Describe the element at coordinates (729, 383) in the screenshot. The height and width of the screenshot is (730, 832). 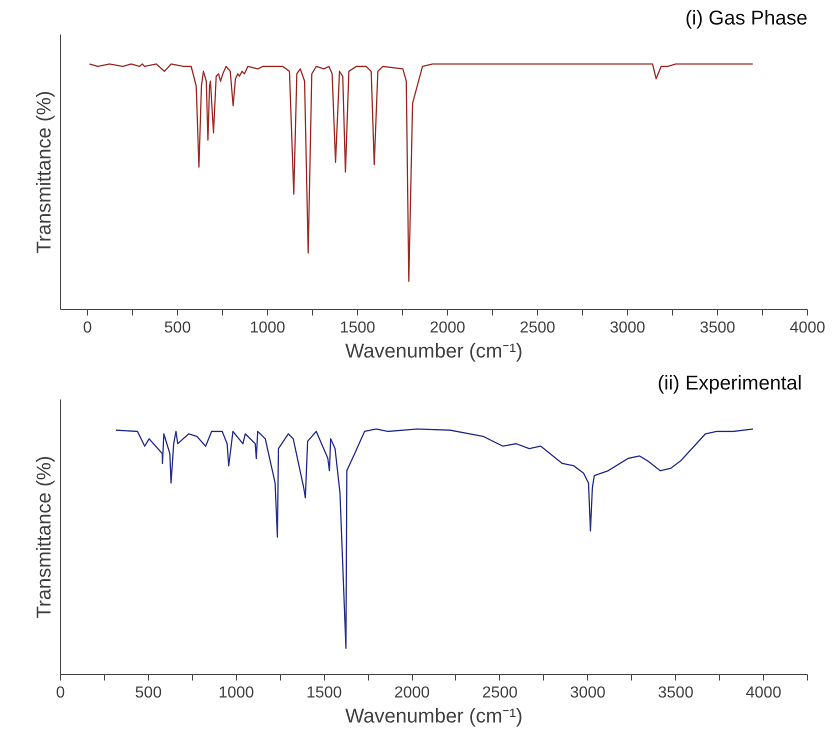
I see `text: (ii) Experimental` at that location.